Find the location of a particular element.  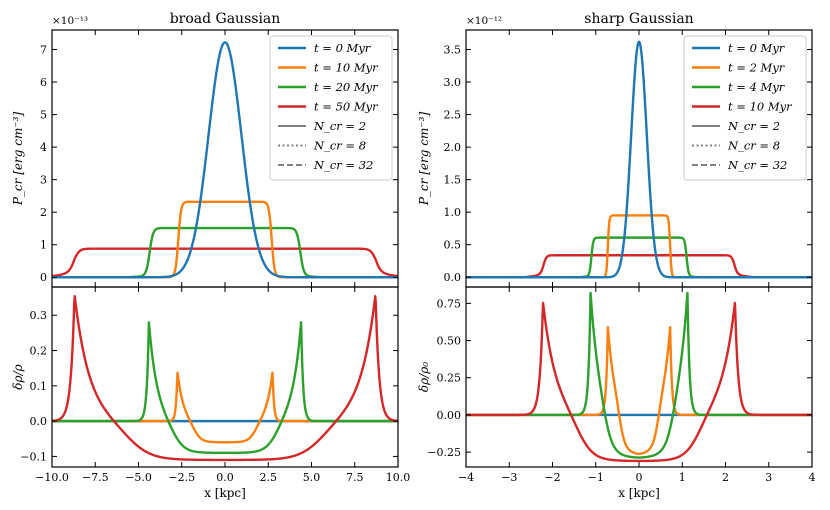

y-tick-label: 5 is located at coordinates (43, 115).